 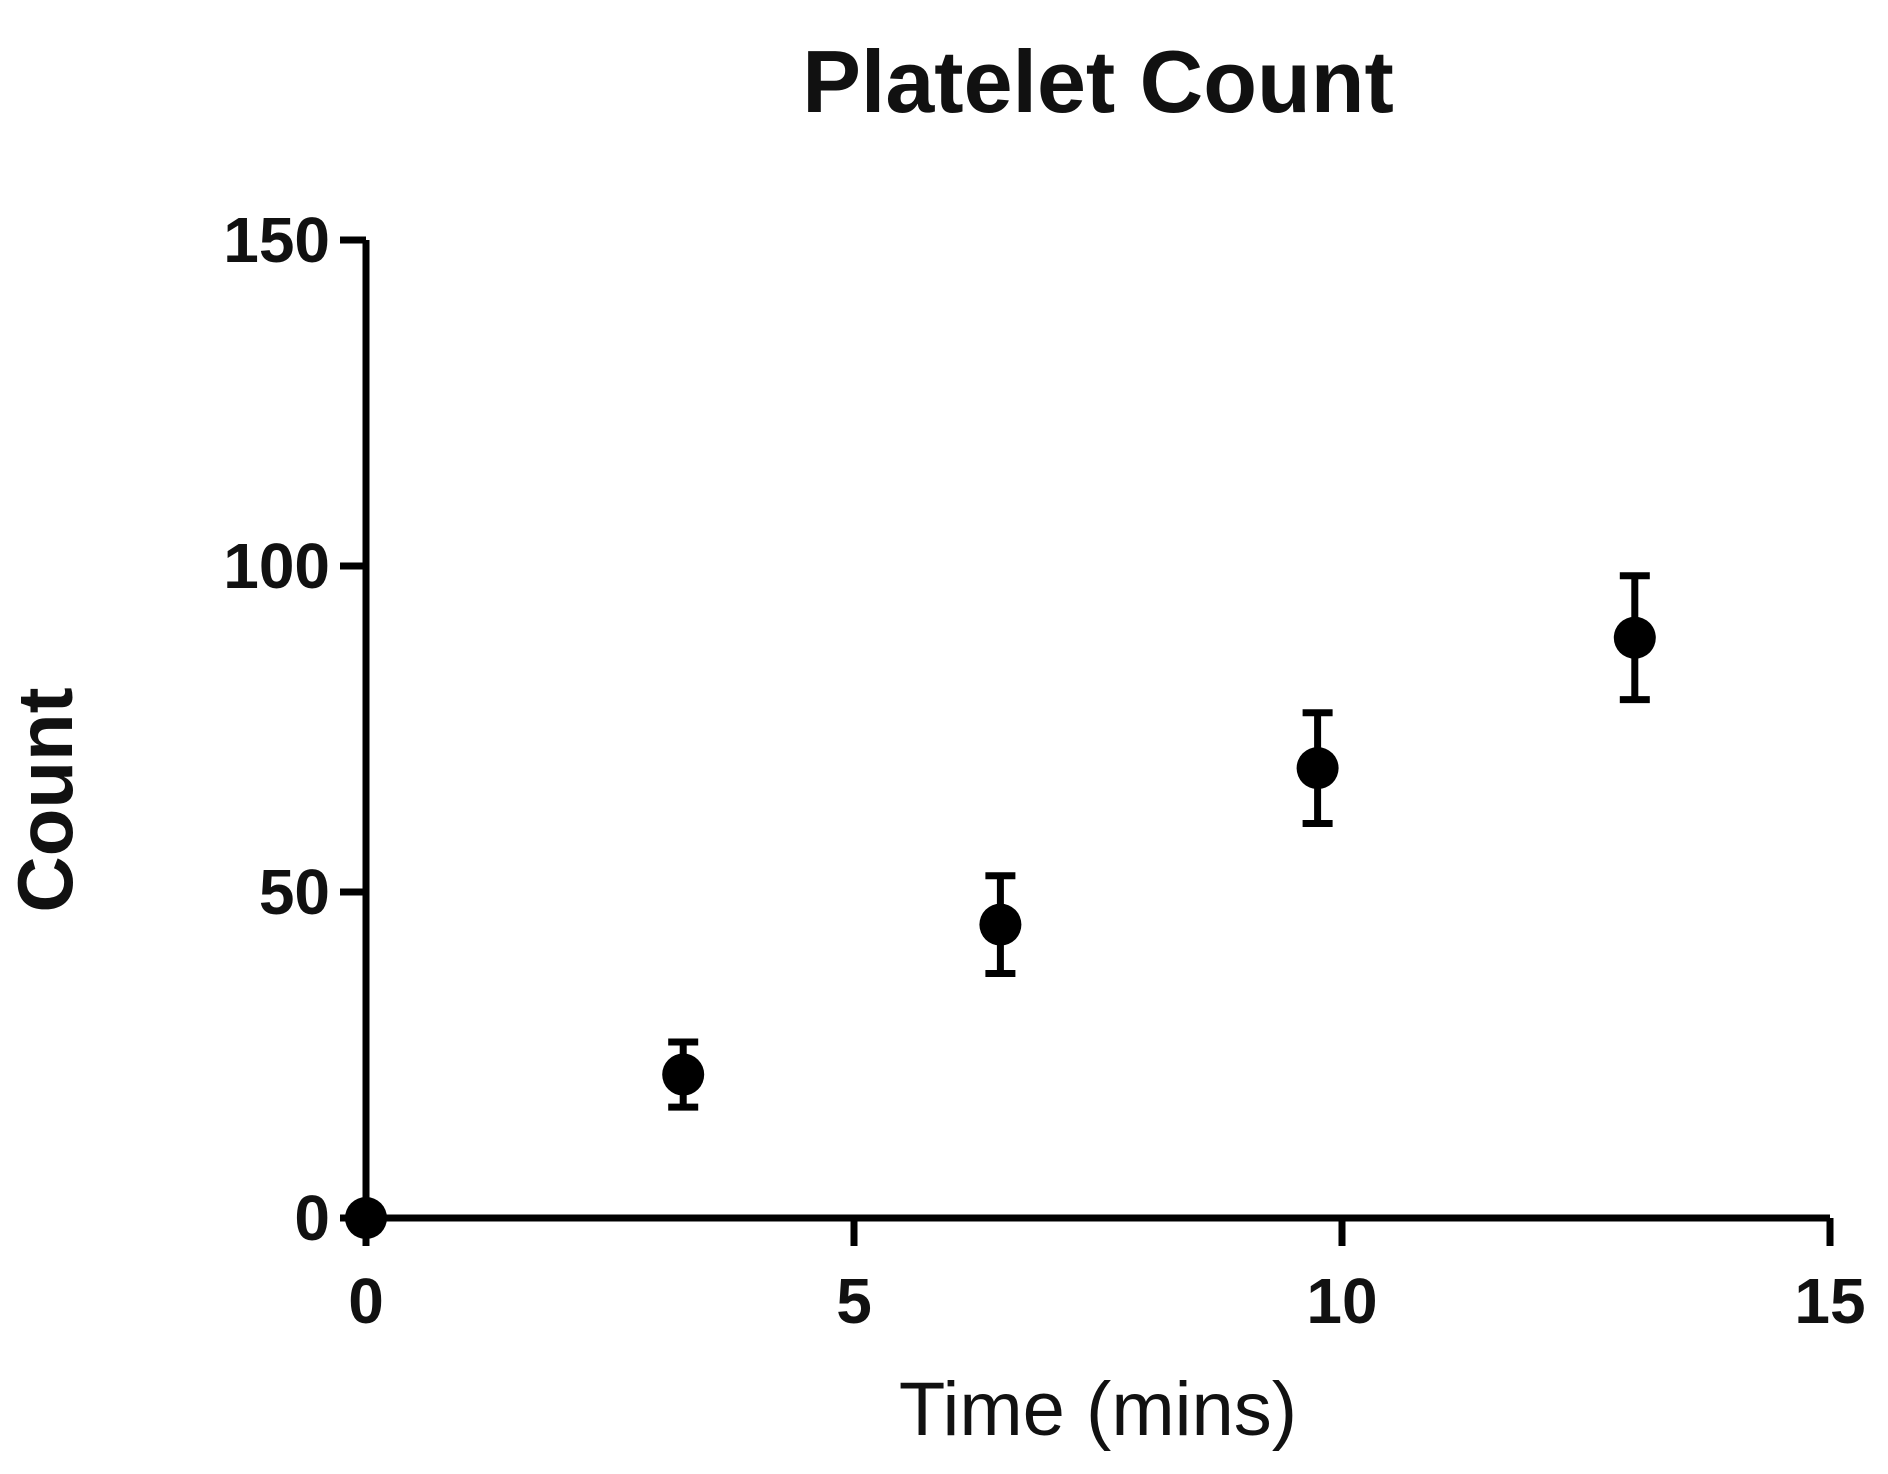 What do you see at coordinates (45, 799) in the screenshot?
I see `y-axis-label: Count` at bounding box center [45, 799].